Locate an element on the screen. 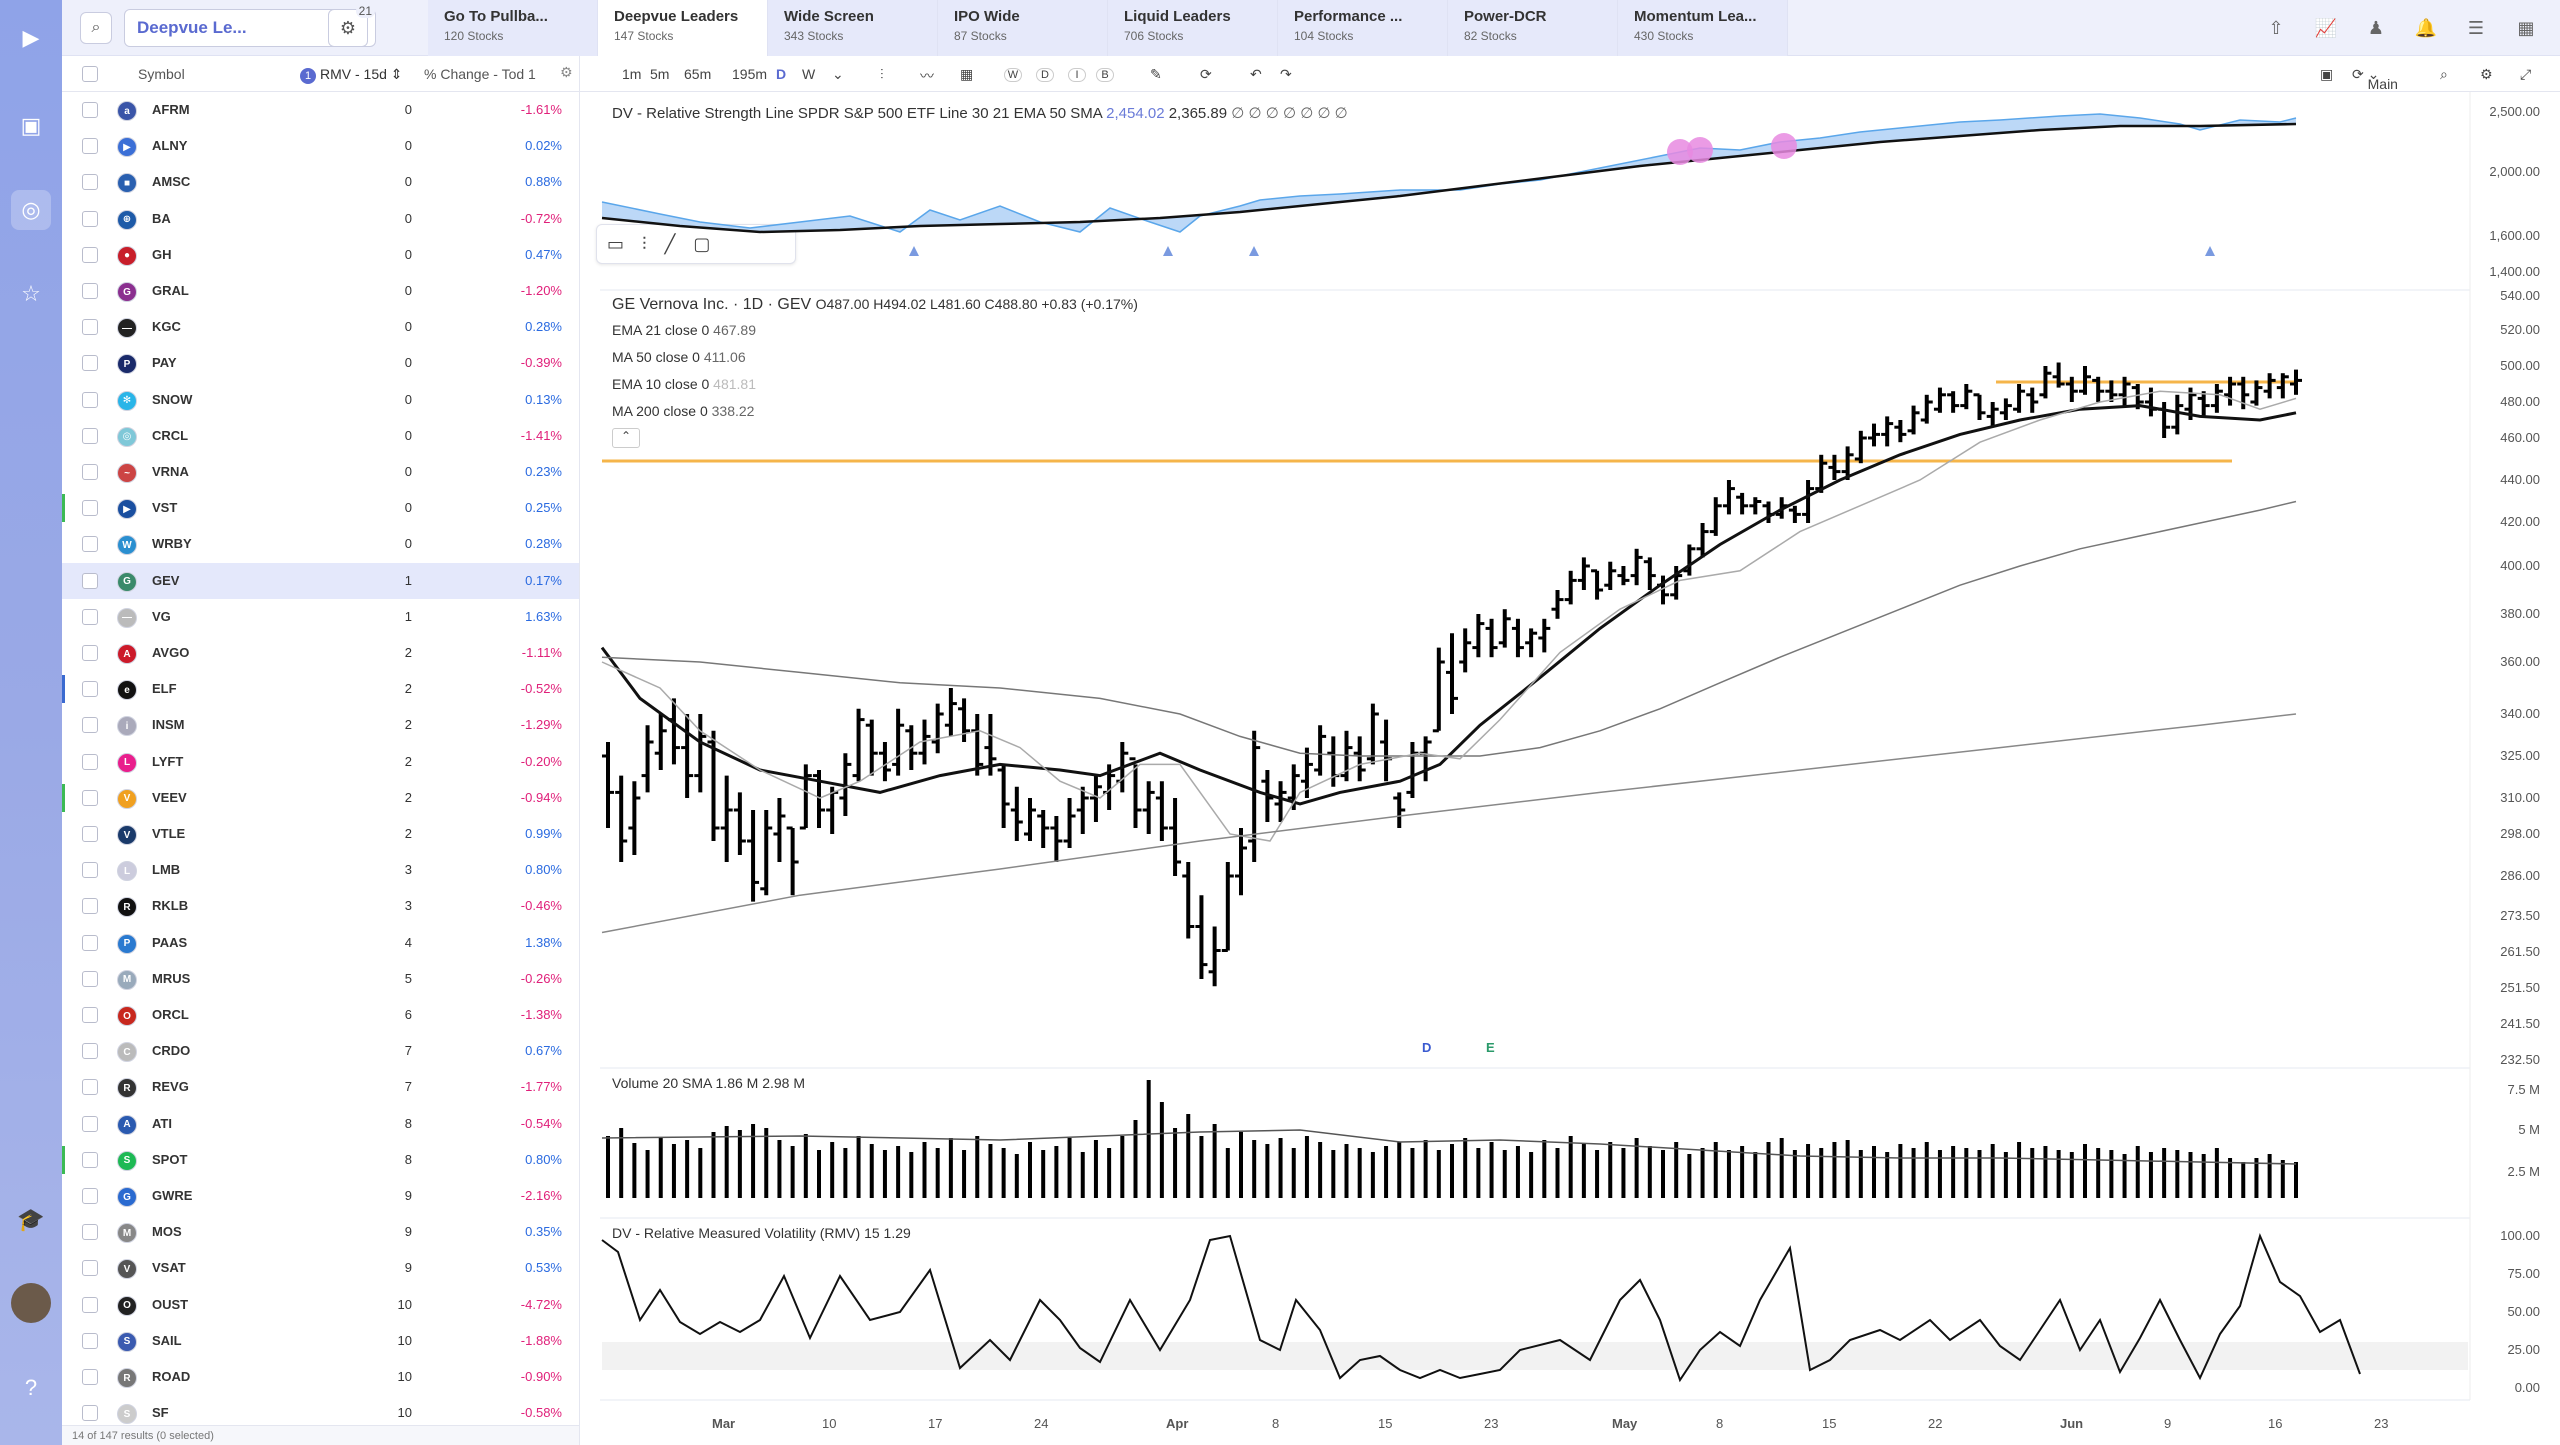  table-row: L LYFT 2 -0.20% is located at coordinates (320, 762).